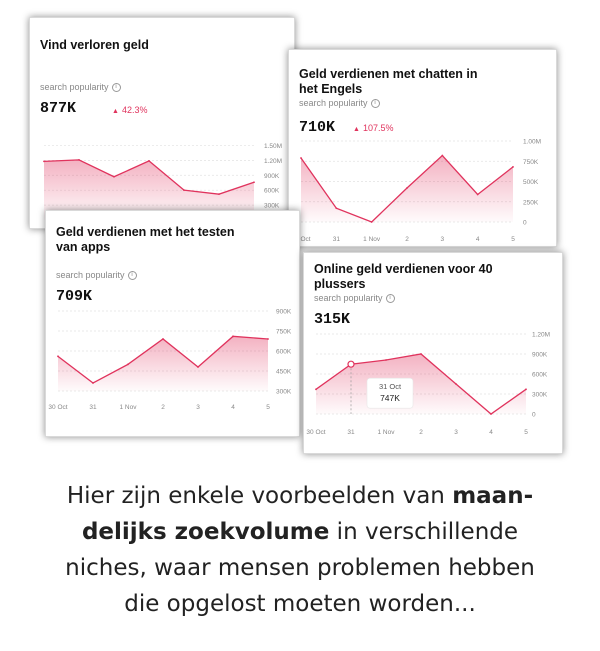 The image size is (600, 651). Describe the element at coordinates (531, 182) in the screenshot. I see `y-tick-label: 500K` at that location.